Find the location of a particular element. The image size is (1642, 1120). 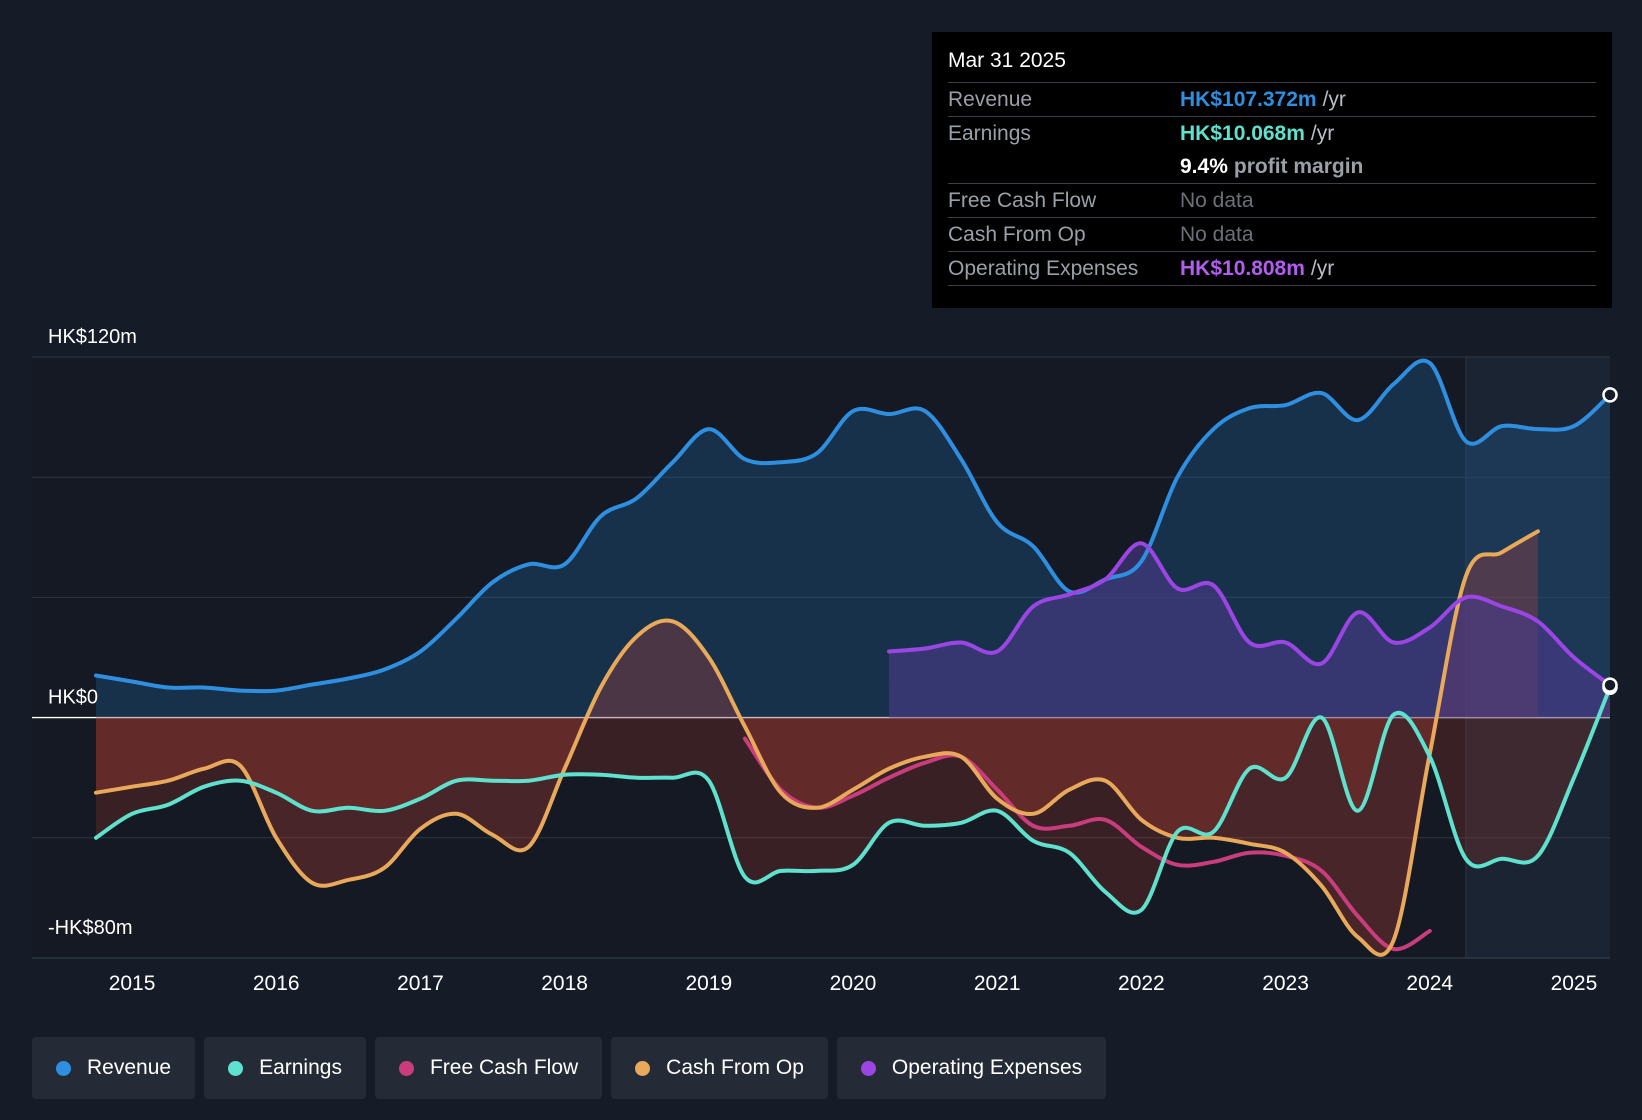

x-tick-label: 2021 is located at coordinates (997, 983).